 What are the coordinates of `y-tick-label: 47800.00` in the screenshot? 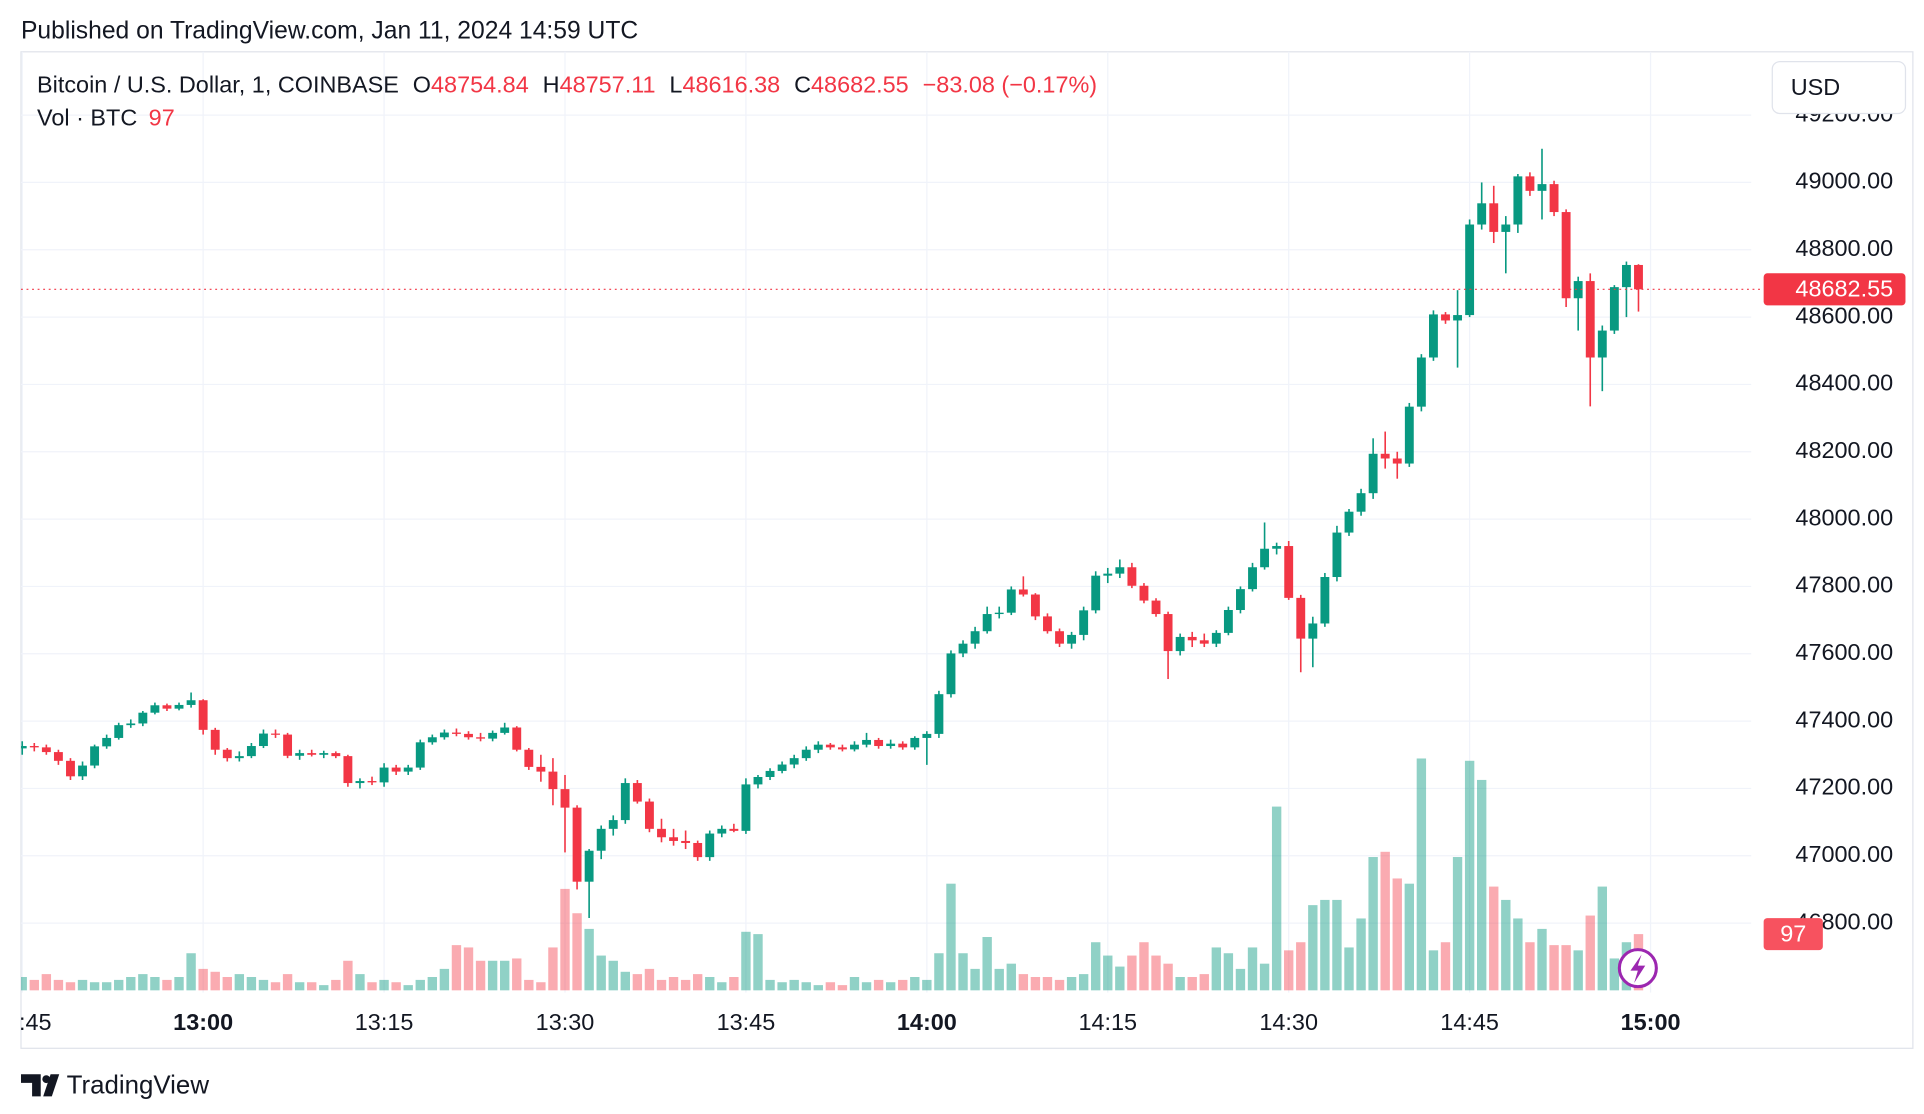 It's located at (1844, 585).